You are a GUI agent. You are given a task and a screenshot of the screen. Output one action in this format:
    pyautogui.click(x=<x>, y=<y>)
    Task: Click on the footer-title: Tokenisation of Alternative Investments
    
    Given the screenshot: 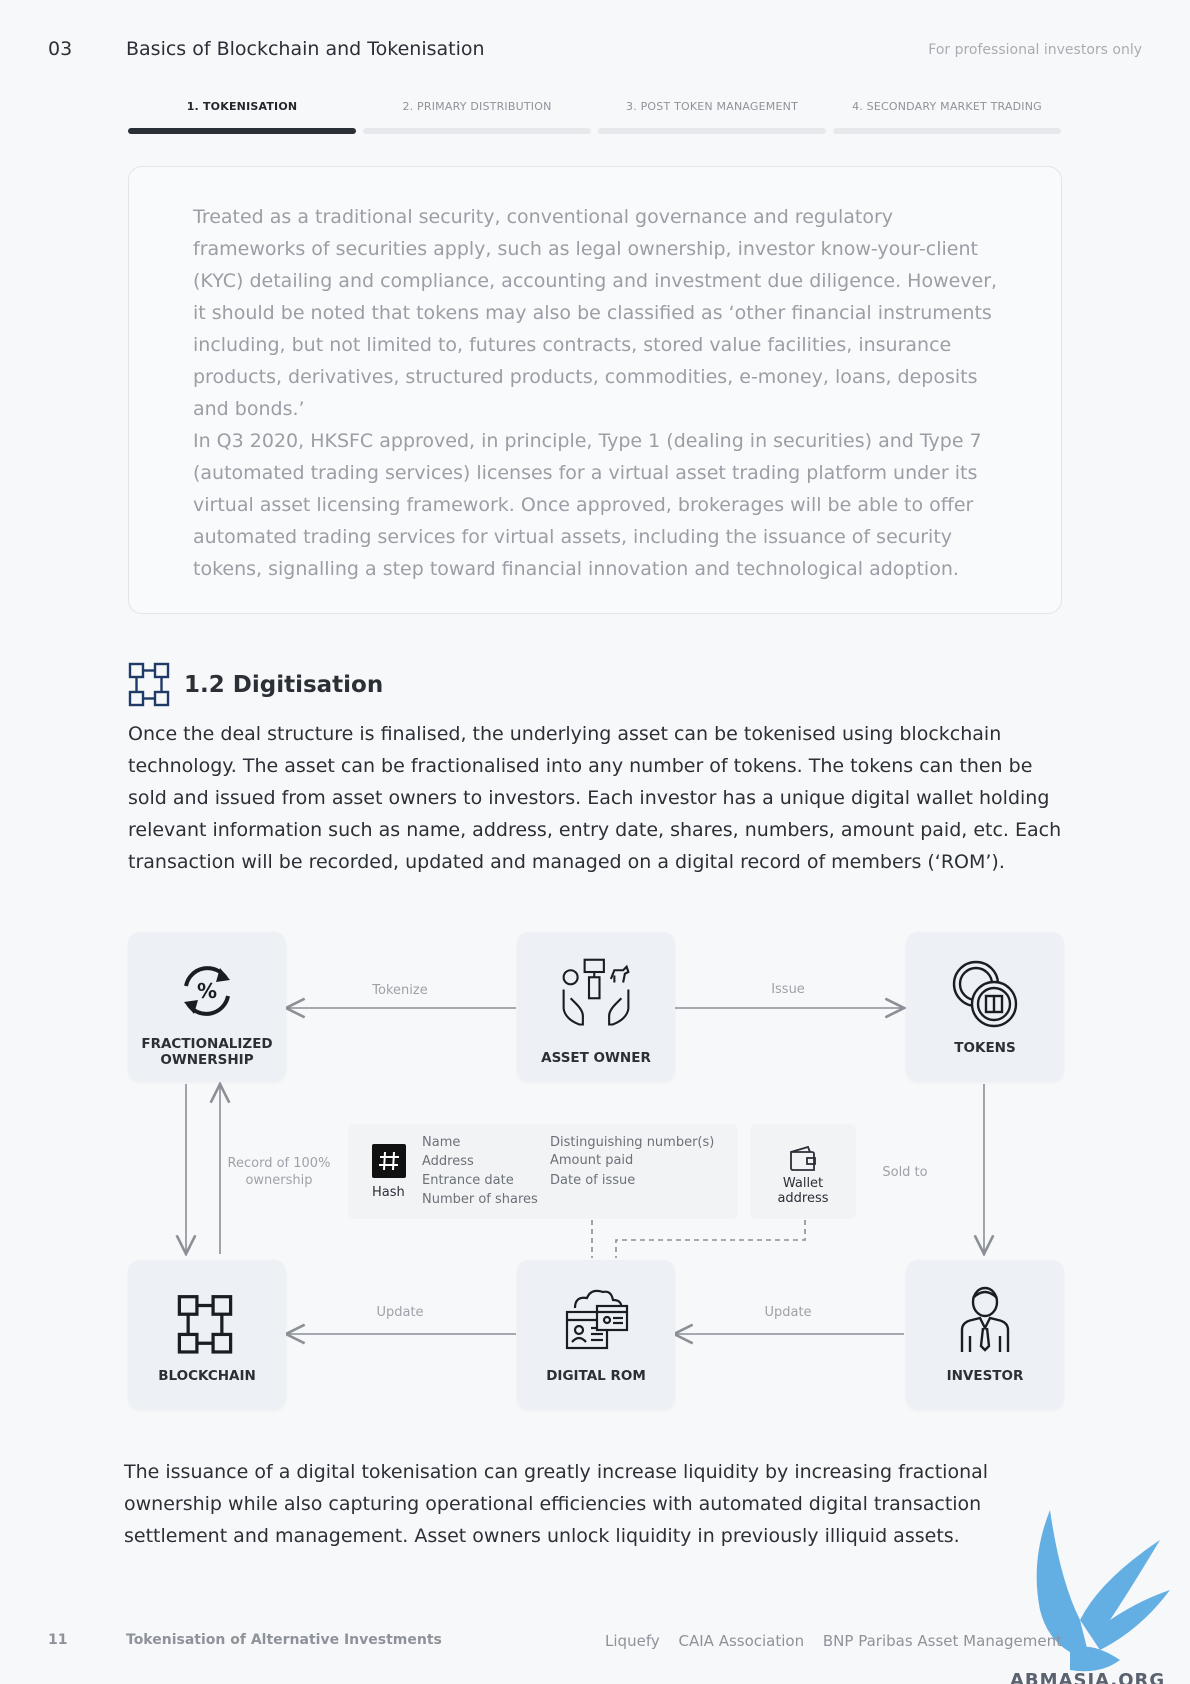 What is the action you would take?
    pyautogui.click(x=284, y=1640)
    